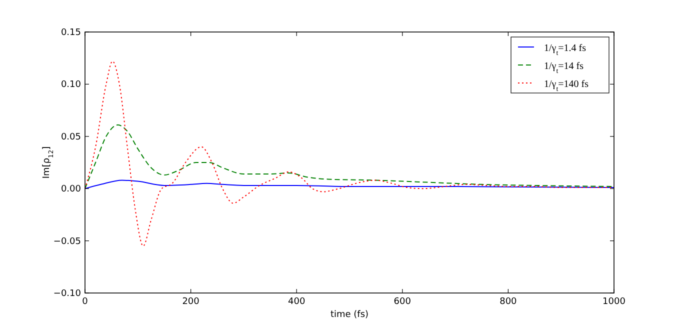 This screenshot has width=683, height=326. Describe the element at coordinates (70, 33) in the screenshot. I see `y-tick-label: 0.15` at that location.